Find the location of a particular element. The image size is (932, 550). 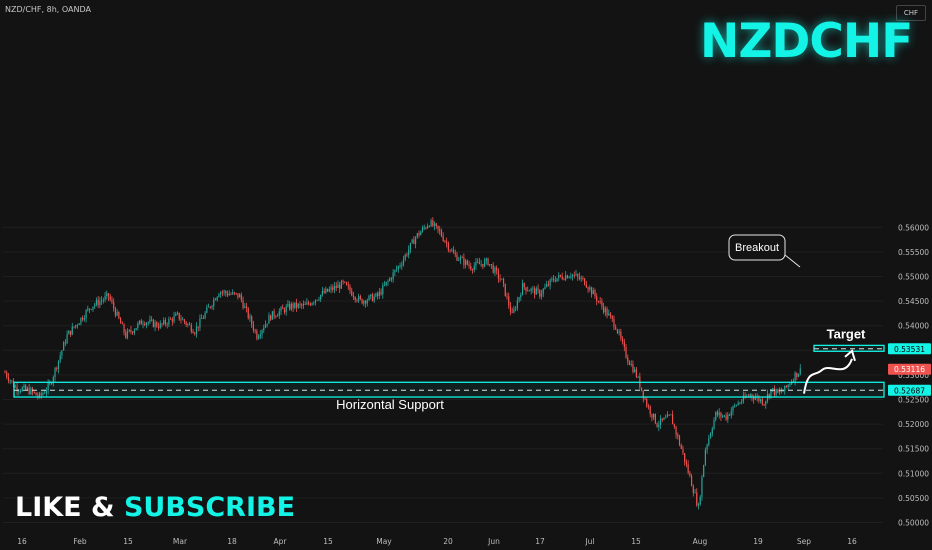

price-tick-label: 0.50000 is located at coordinates (913, 523).